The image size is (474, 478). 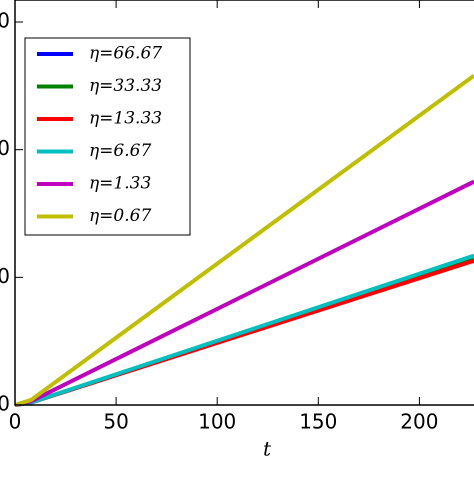 I want to click on legend-box, so click(x=107, y=136).